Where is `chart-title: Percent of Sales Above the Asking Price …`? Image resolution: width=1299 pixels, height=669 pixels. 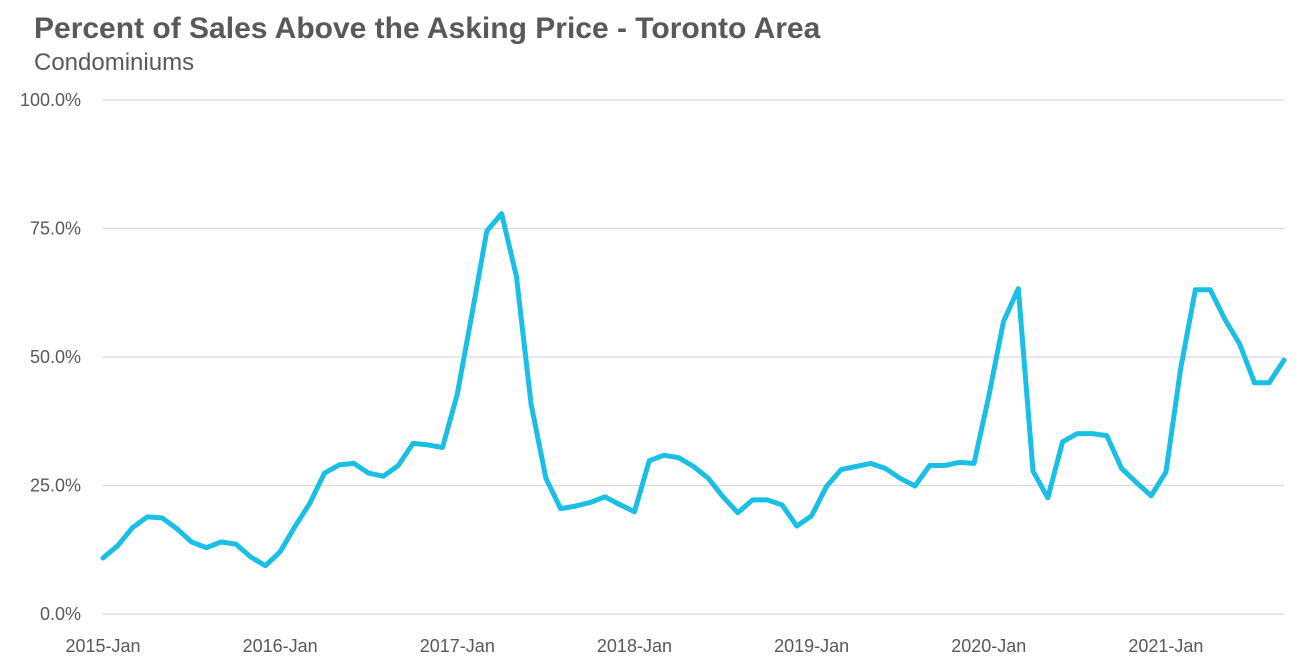
chart-title: Percent of Sales Above the Asking Price … is located at coordinates (427, 28).